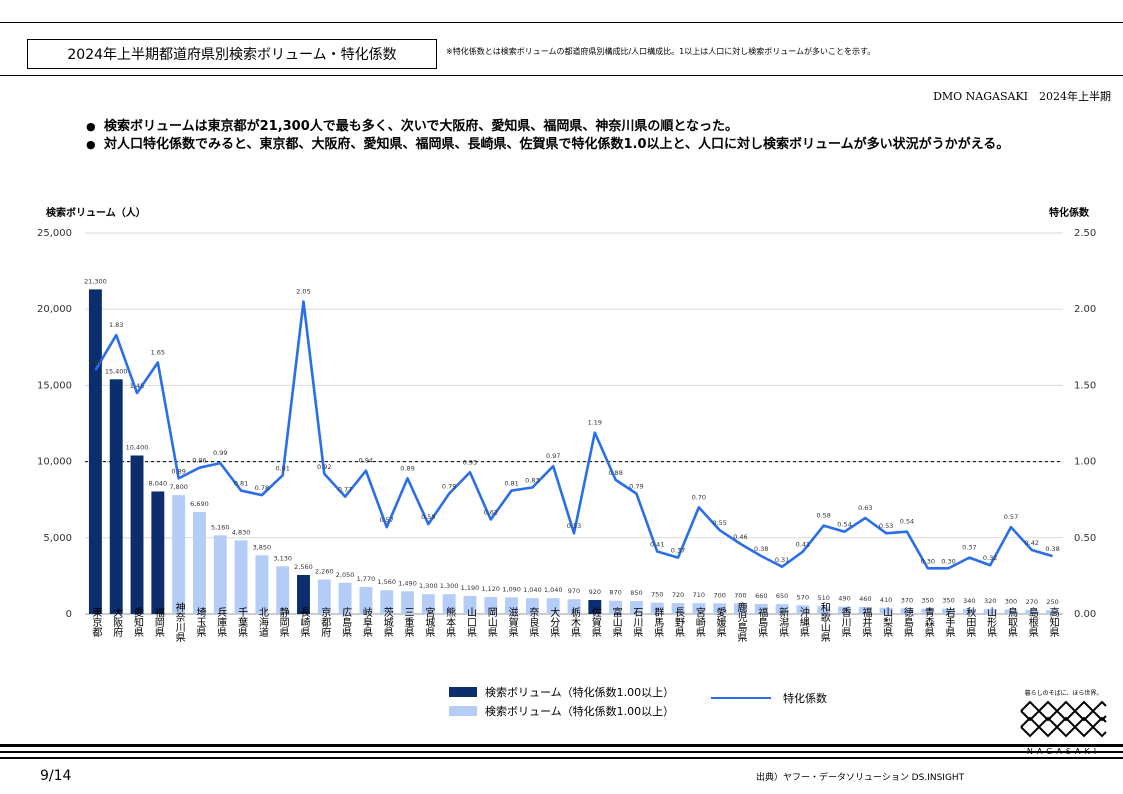  Describe the element at coordinates (95, 363) in the screenshot. I see `coefficient-label: 1.60` at that location.